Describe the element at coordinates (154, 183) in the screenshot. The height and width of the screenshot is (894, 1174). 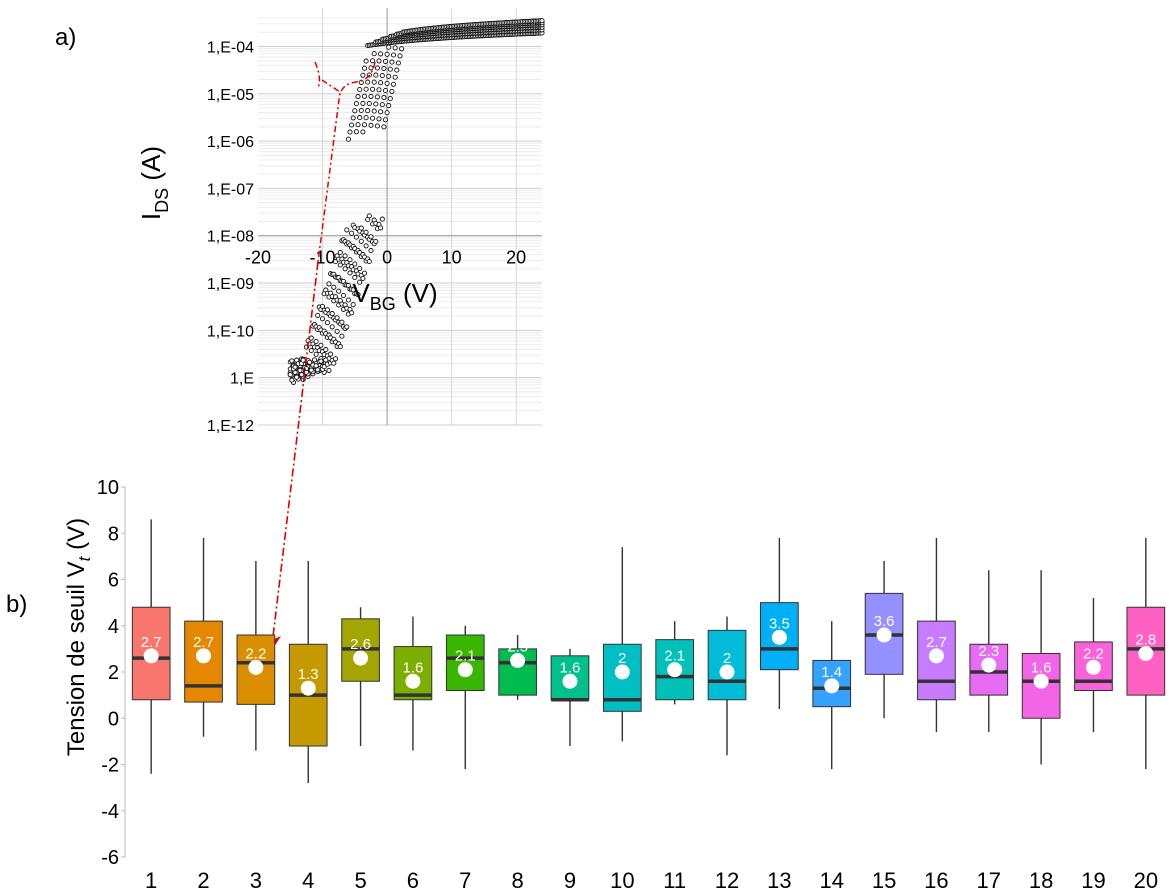
I see `plot-a-y-axis-label: IDS (A)` at that location.